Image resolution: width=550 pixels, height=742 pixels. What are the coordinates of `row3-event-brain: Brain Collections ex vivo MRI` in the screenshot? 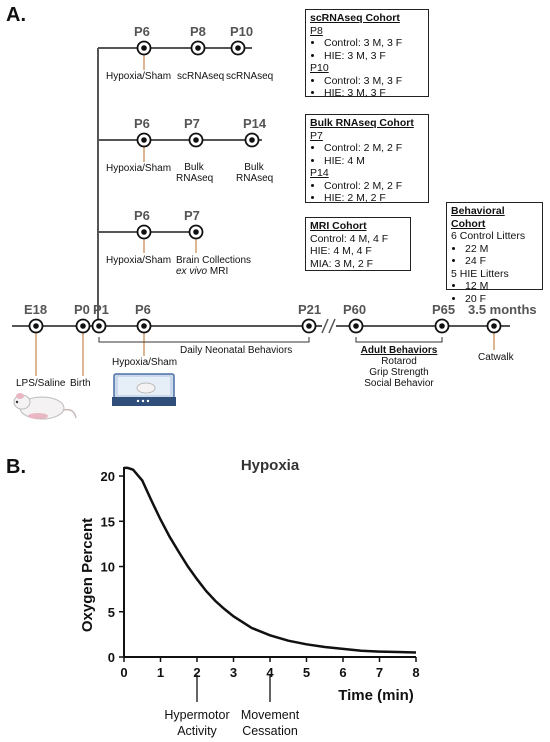 It's located at (226, 266).